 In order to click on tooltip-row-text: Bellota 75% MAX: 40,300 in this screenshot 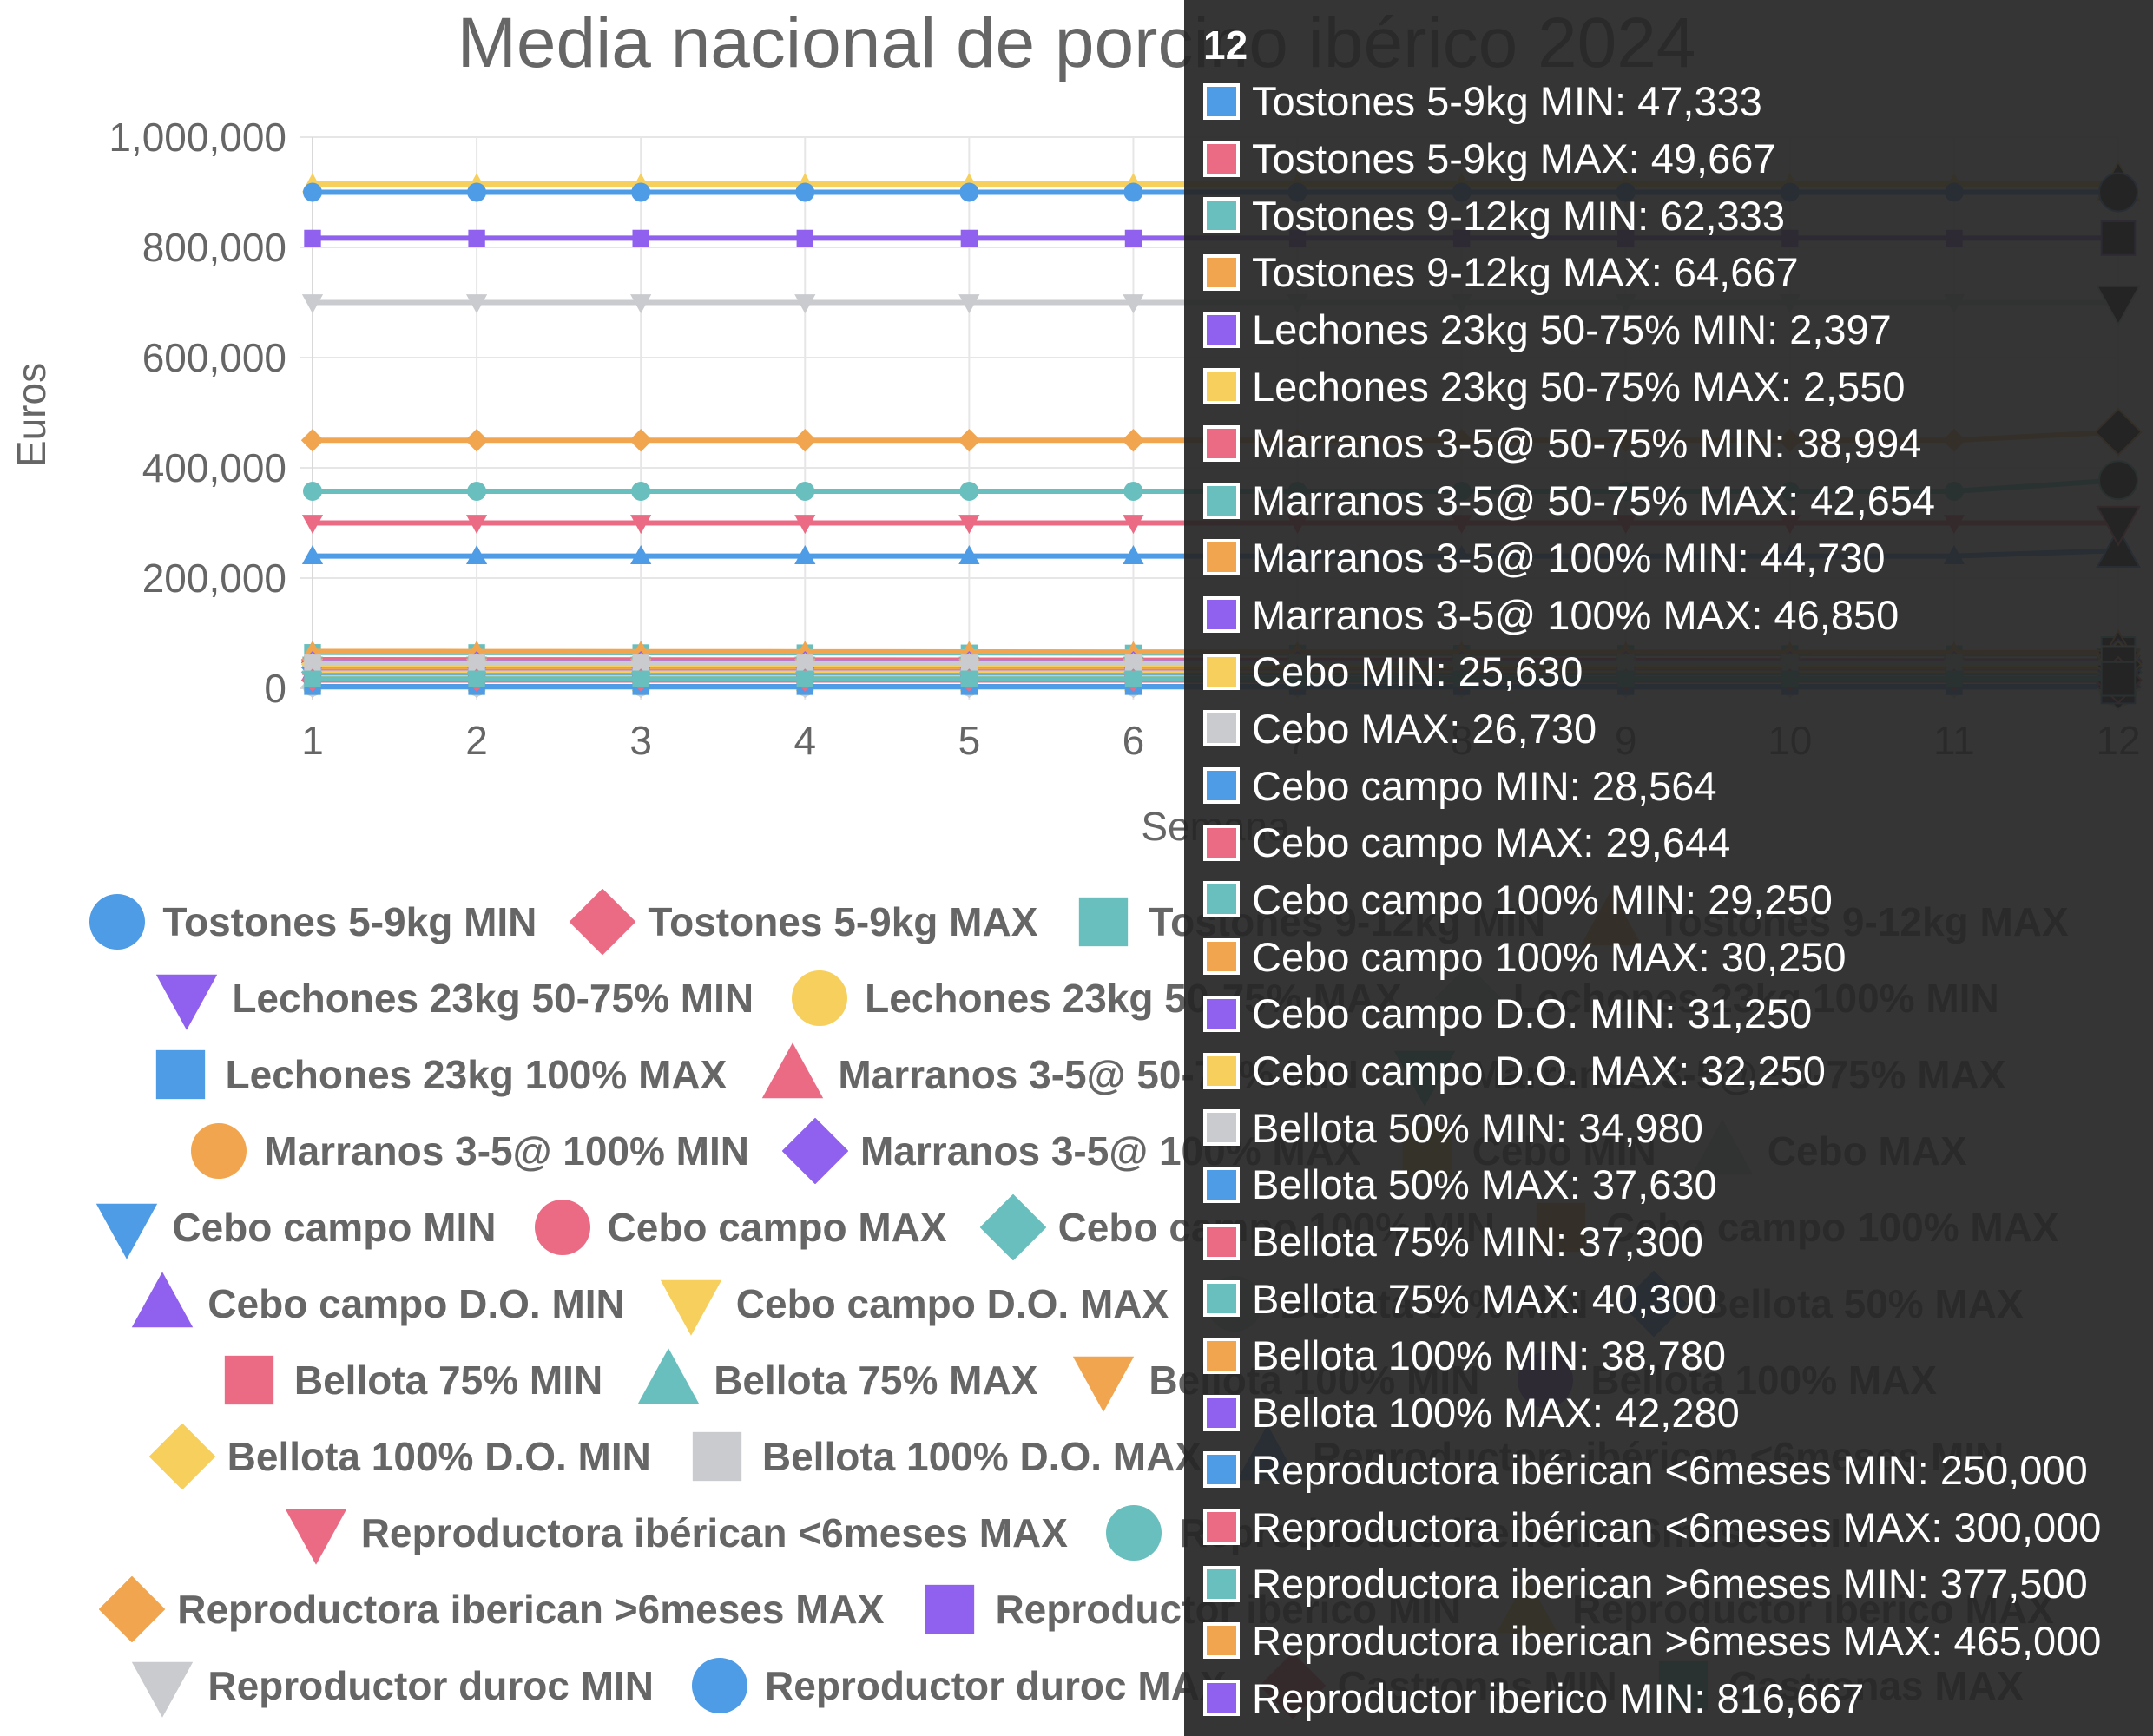, I will do `click(1484, 1298)`.